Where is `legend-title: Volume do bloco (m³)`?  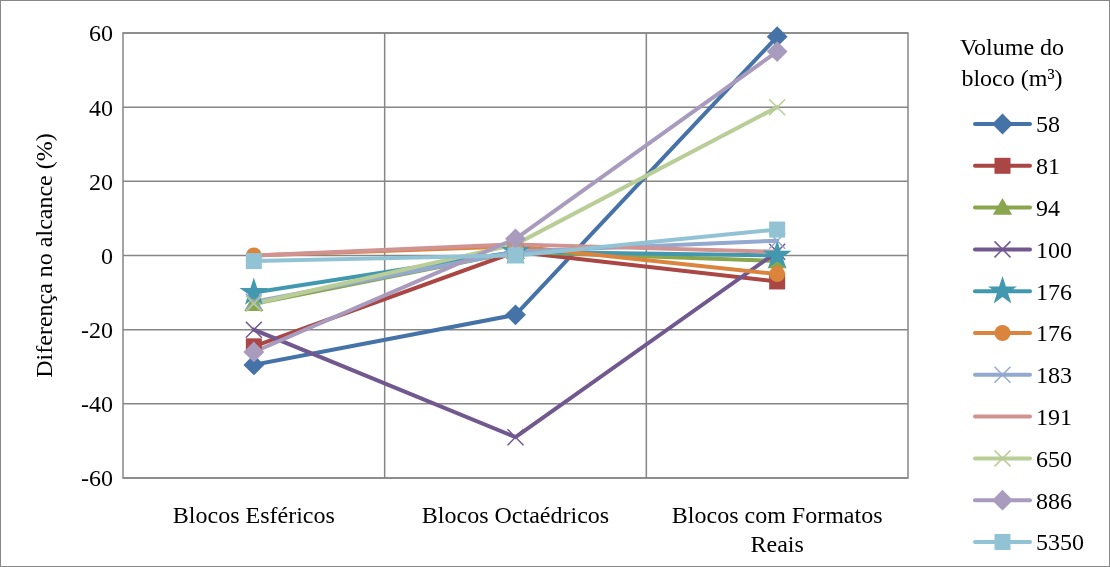 legend-title: Volume do bloco (m³) is located at coordinates (1012, 62).